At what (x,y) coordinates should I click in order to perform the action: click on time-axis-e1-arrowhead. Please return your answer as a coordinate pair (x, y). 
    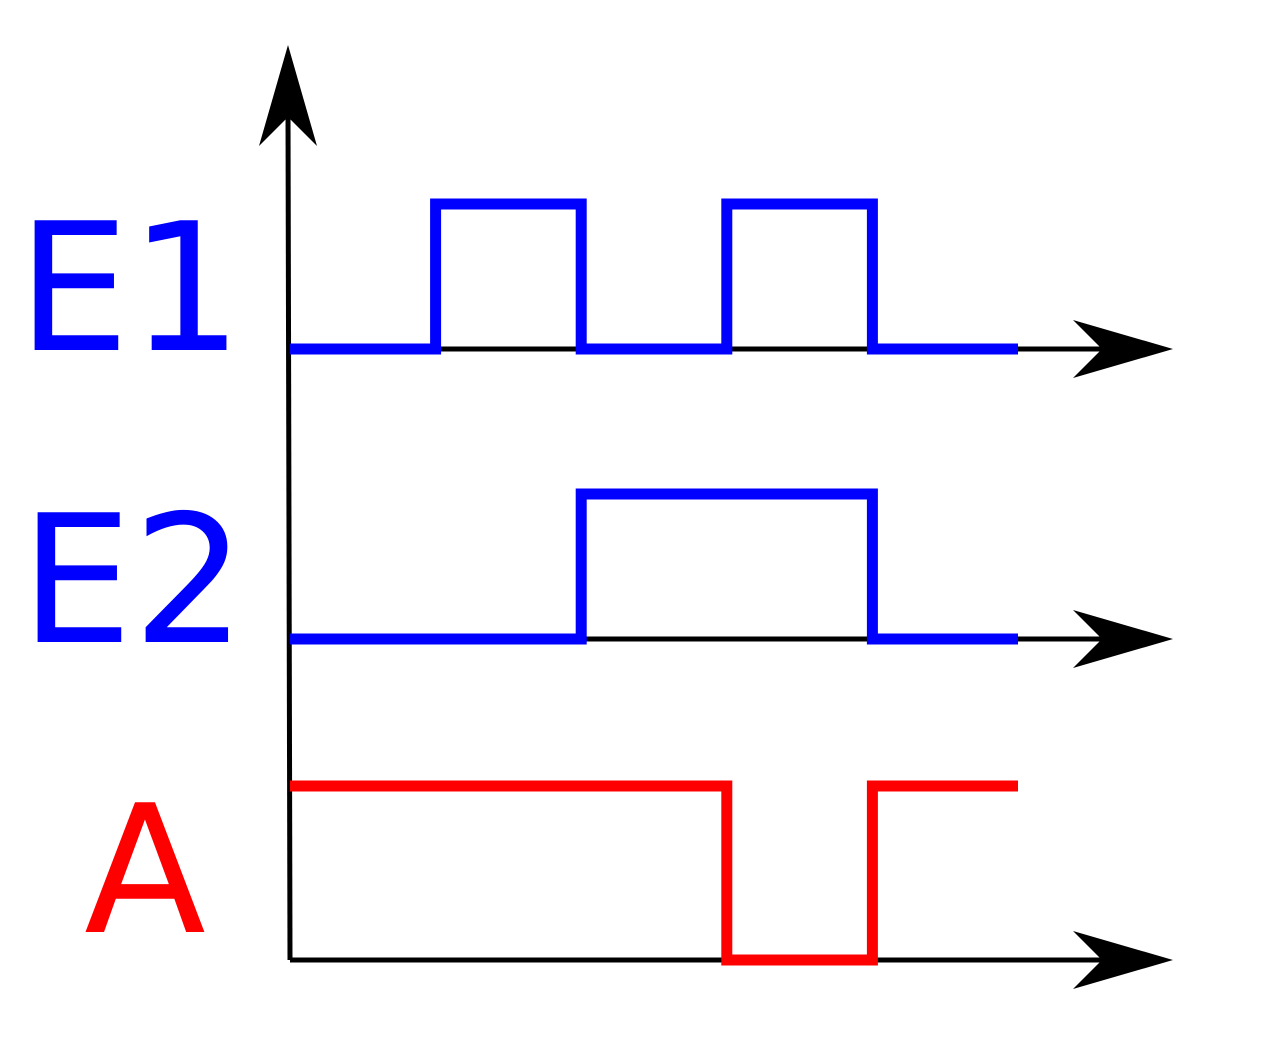
    Looking at the image, I should click on (1123, 349).